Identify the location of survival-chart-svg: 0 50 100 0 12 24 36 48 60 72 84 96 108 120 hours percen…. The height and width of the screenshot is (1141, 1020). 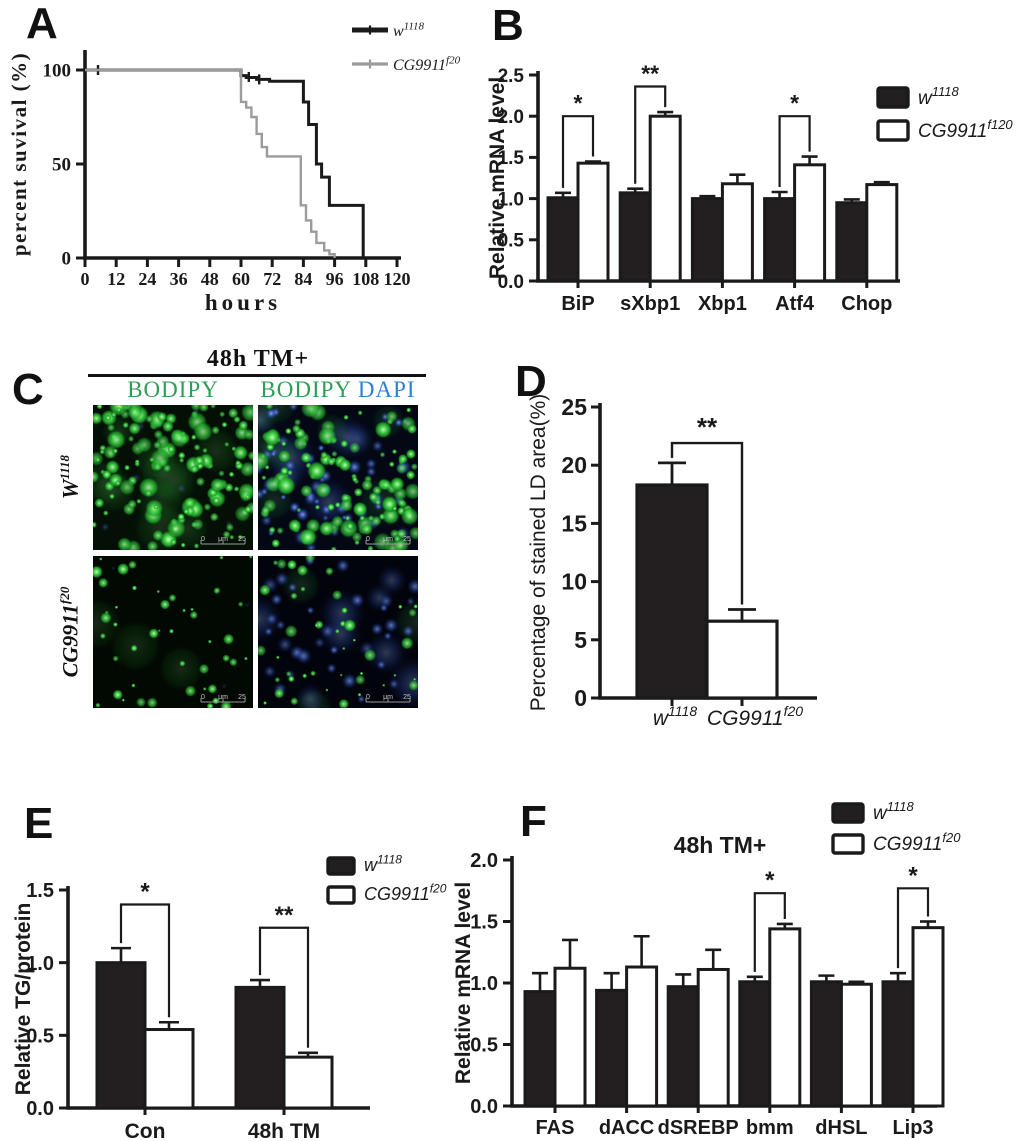
(234, 167).